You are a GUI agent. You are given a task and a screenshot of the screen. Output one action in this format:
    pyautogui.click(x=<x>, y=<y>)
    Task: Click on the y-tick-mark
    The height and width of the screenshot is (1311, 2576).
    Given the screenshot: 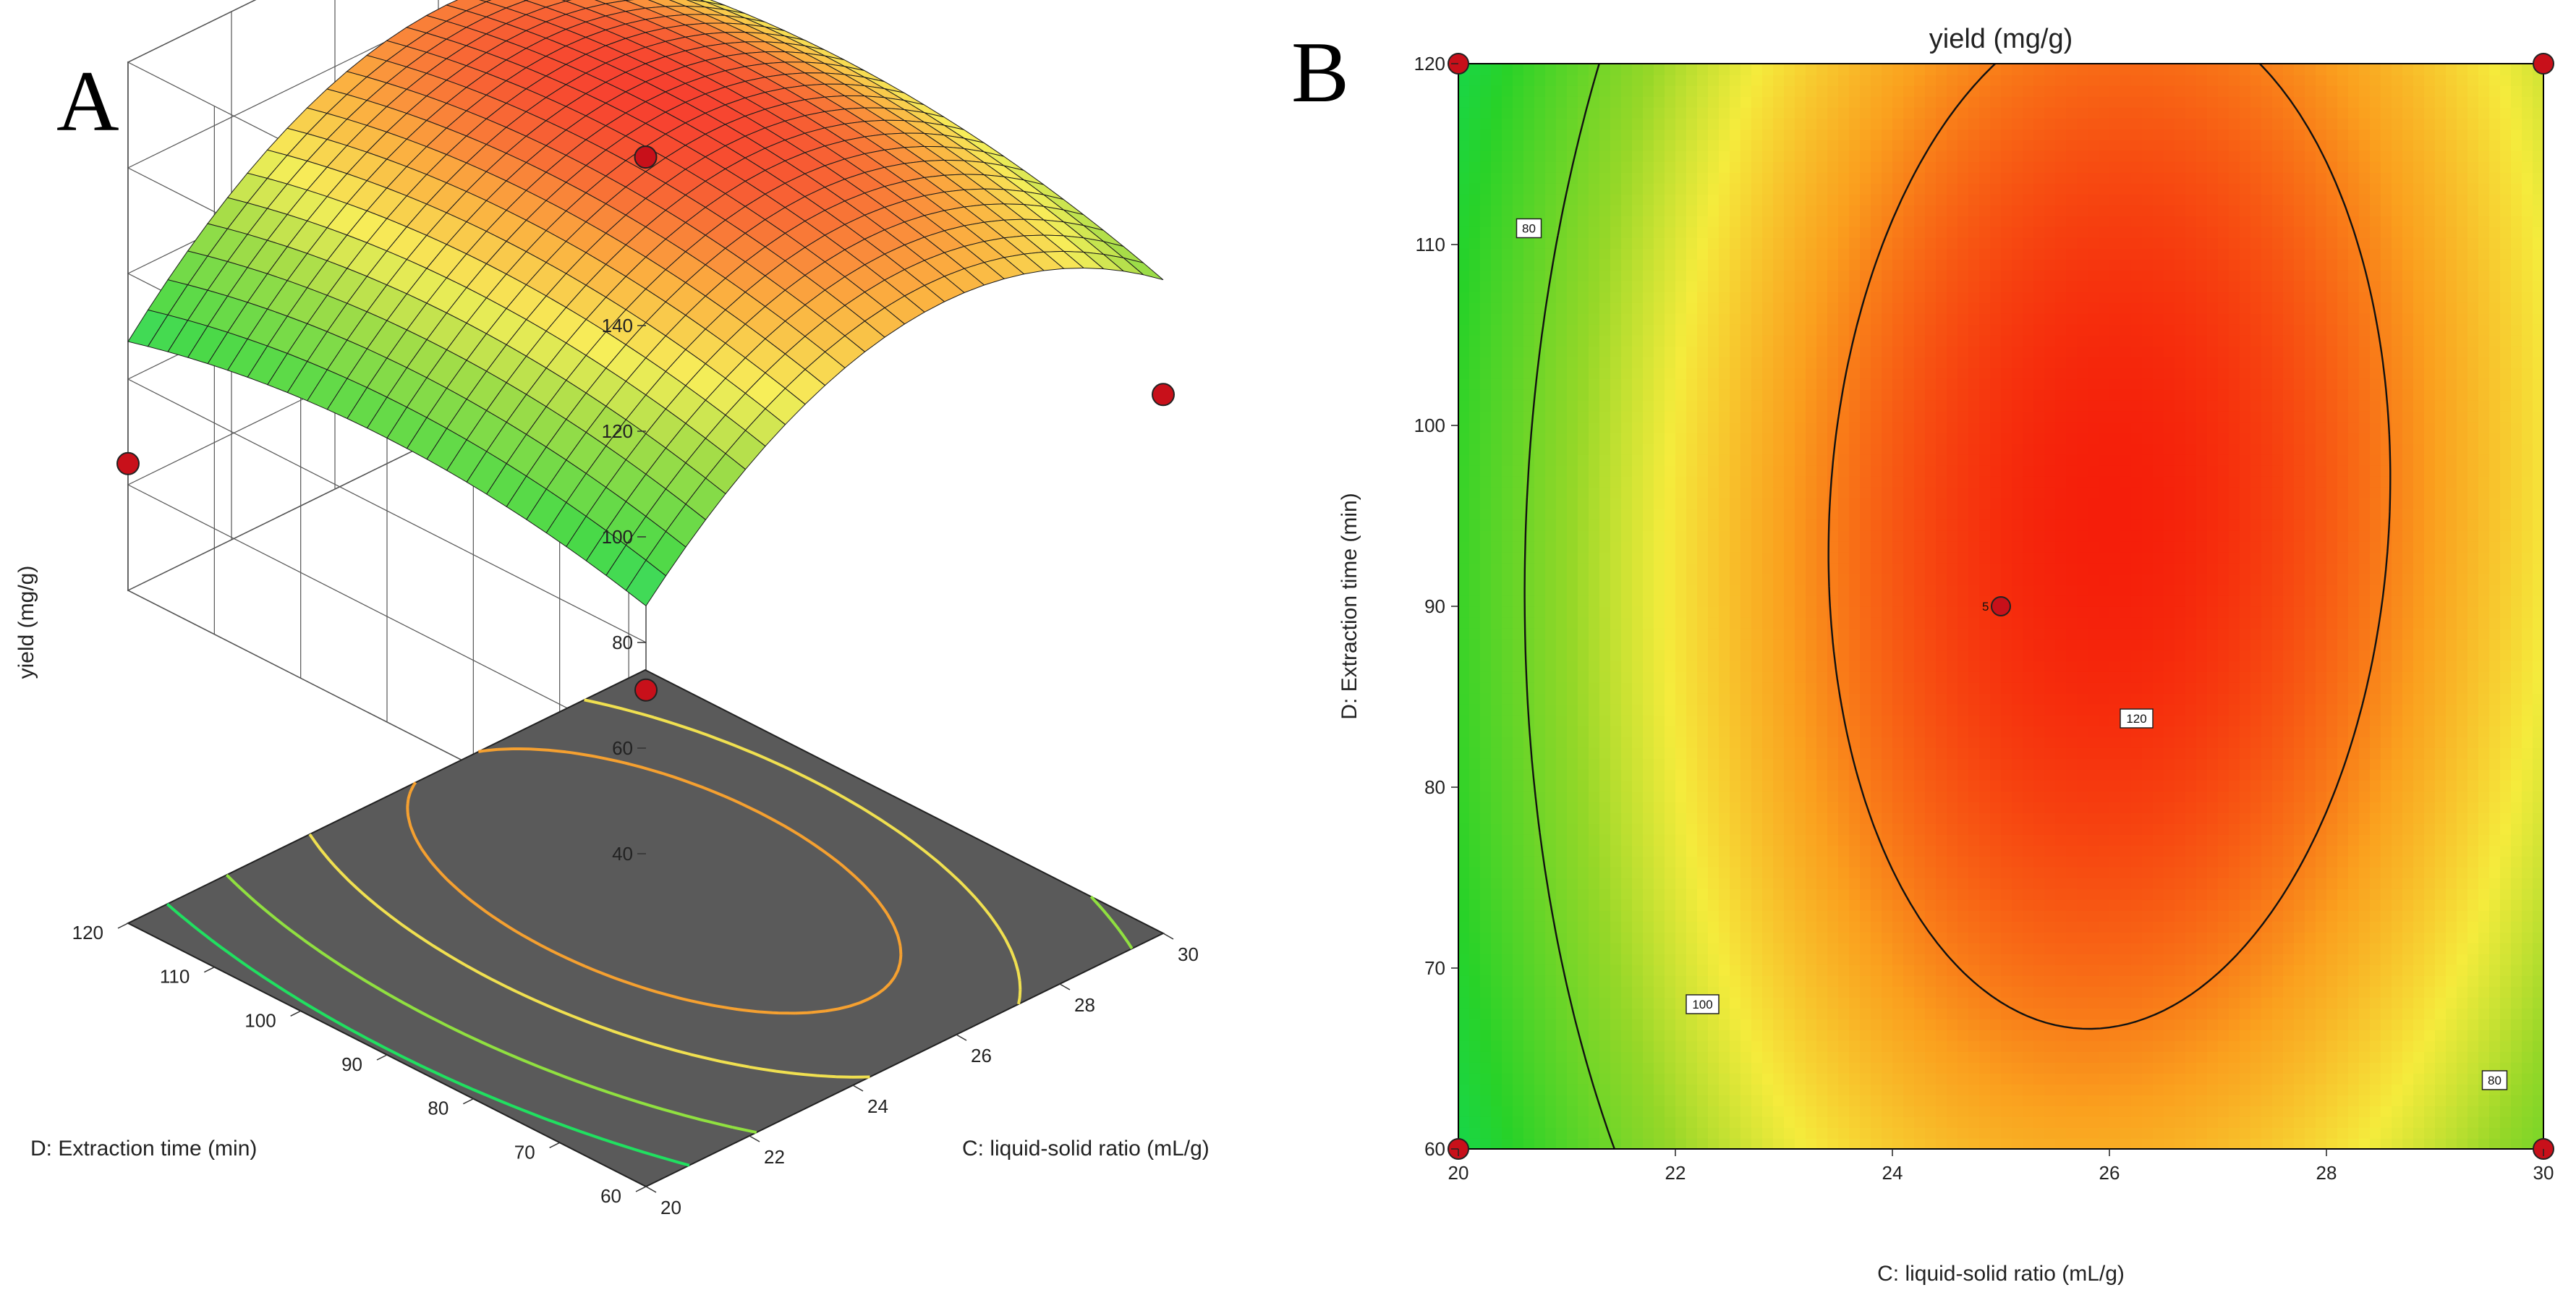 What is the action you would take?
    pyautogui.click(x=296, y=1013)
    